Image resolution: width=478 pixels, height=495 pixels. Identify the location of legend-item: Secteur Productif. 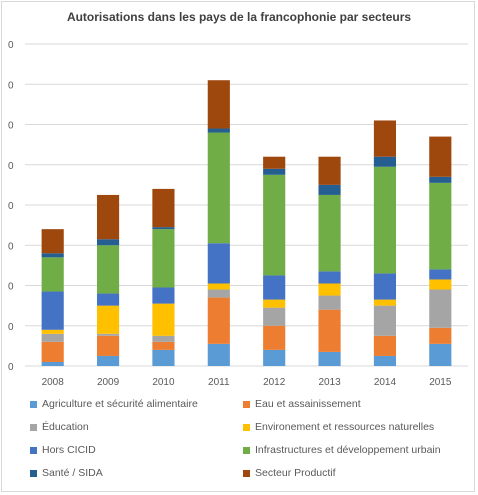
(289, 473).